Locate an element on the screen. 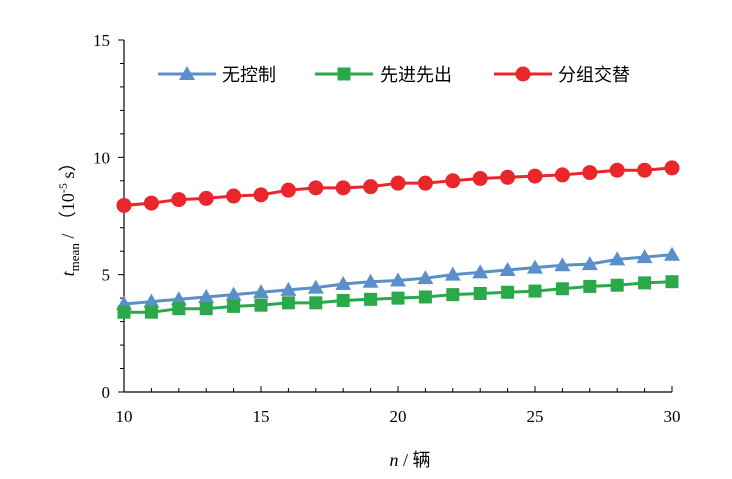 This screenshot has width=732, height=479. legend-item: 无控制 is located at coordinates (217, 75).